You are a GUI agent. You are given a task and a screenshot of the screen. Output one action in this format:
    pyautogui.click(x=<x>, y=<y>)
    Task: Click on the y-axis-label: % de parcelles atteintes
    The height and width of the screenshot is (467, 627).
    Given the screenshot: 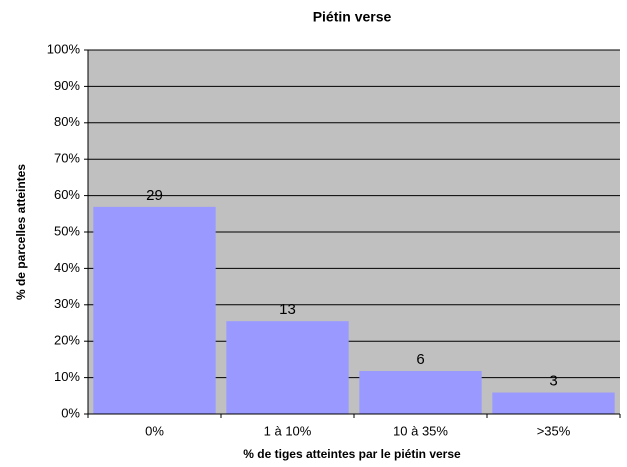 What is the action you would take?
    pyautogui.click(x=21, y=232)
    